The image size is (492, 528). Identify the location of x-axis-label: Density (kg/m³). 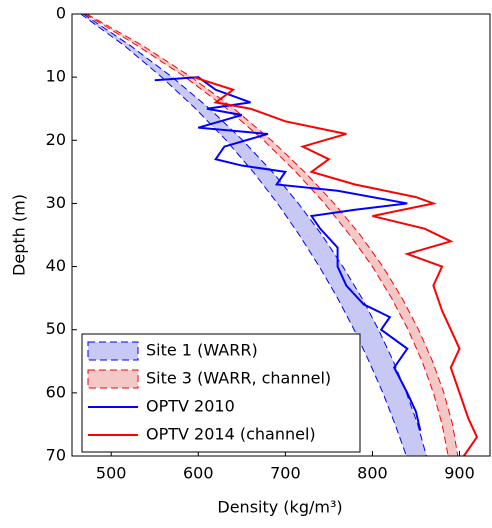
(279, 507).